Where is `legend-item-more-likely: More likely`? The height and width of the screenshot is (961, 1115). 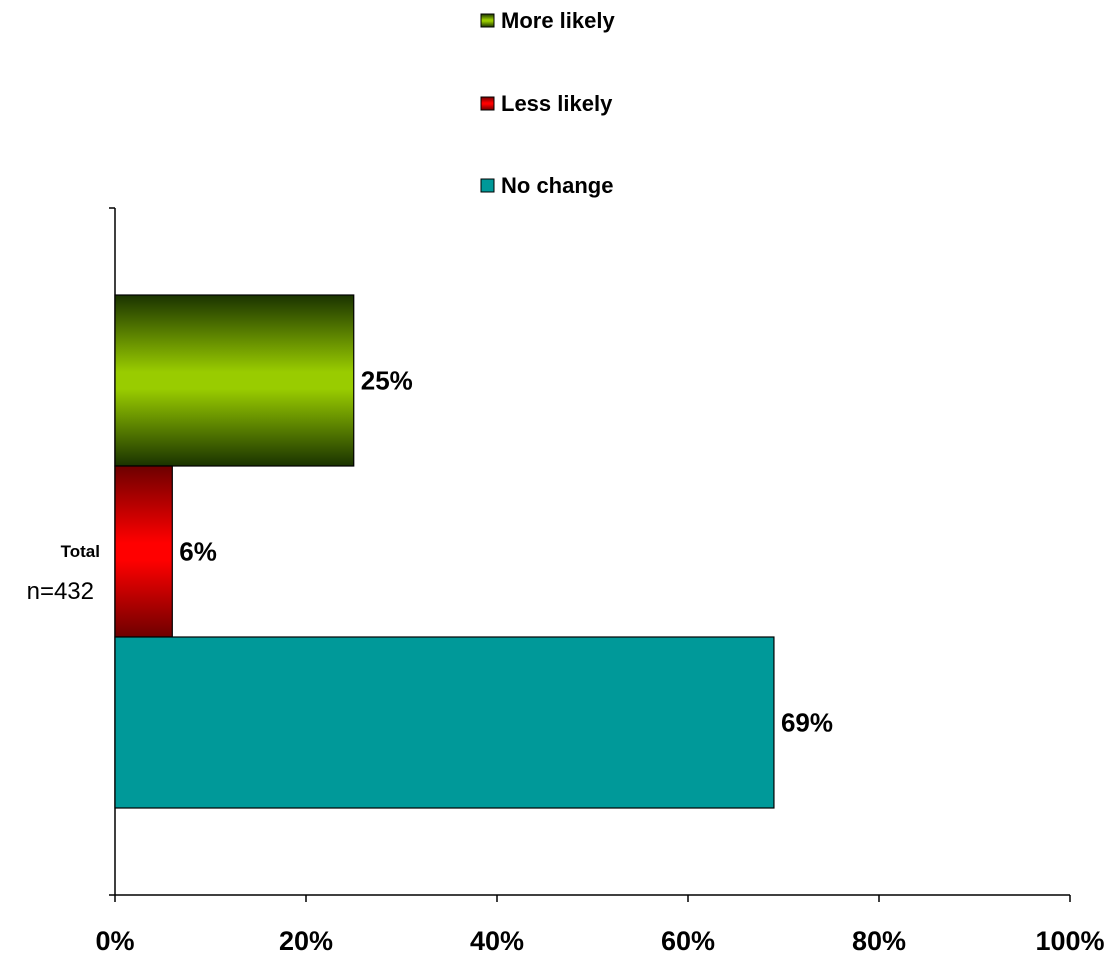
legend-item-more-likely: More likely is located at coordinates (547, 20).